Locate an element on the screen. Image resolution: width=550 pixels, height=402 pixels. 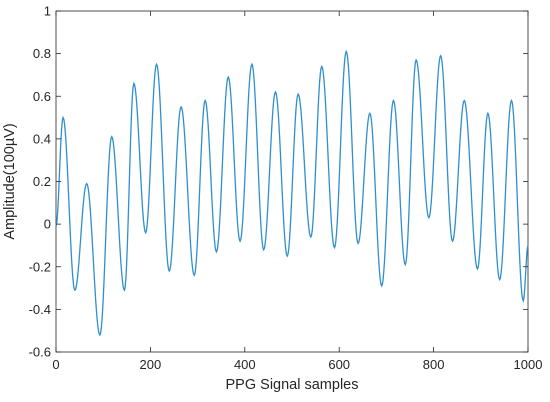
y-tick-label-8: 1 is located at coordinates (47, 11).